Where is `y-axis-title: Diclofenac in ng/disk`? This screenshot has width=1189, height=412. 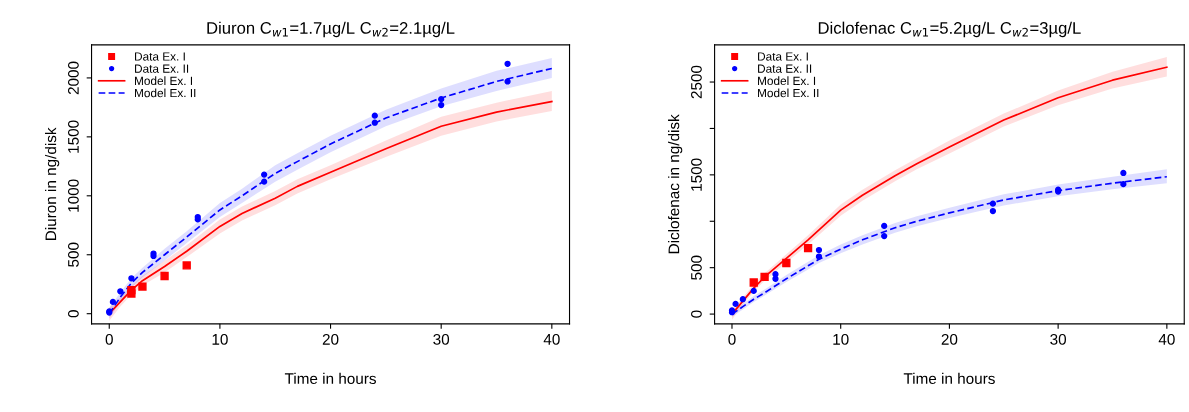
y-axis-title: Diclofenac in ng/disk is located at coordinates (675, 184).